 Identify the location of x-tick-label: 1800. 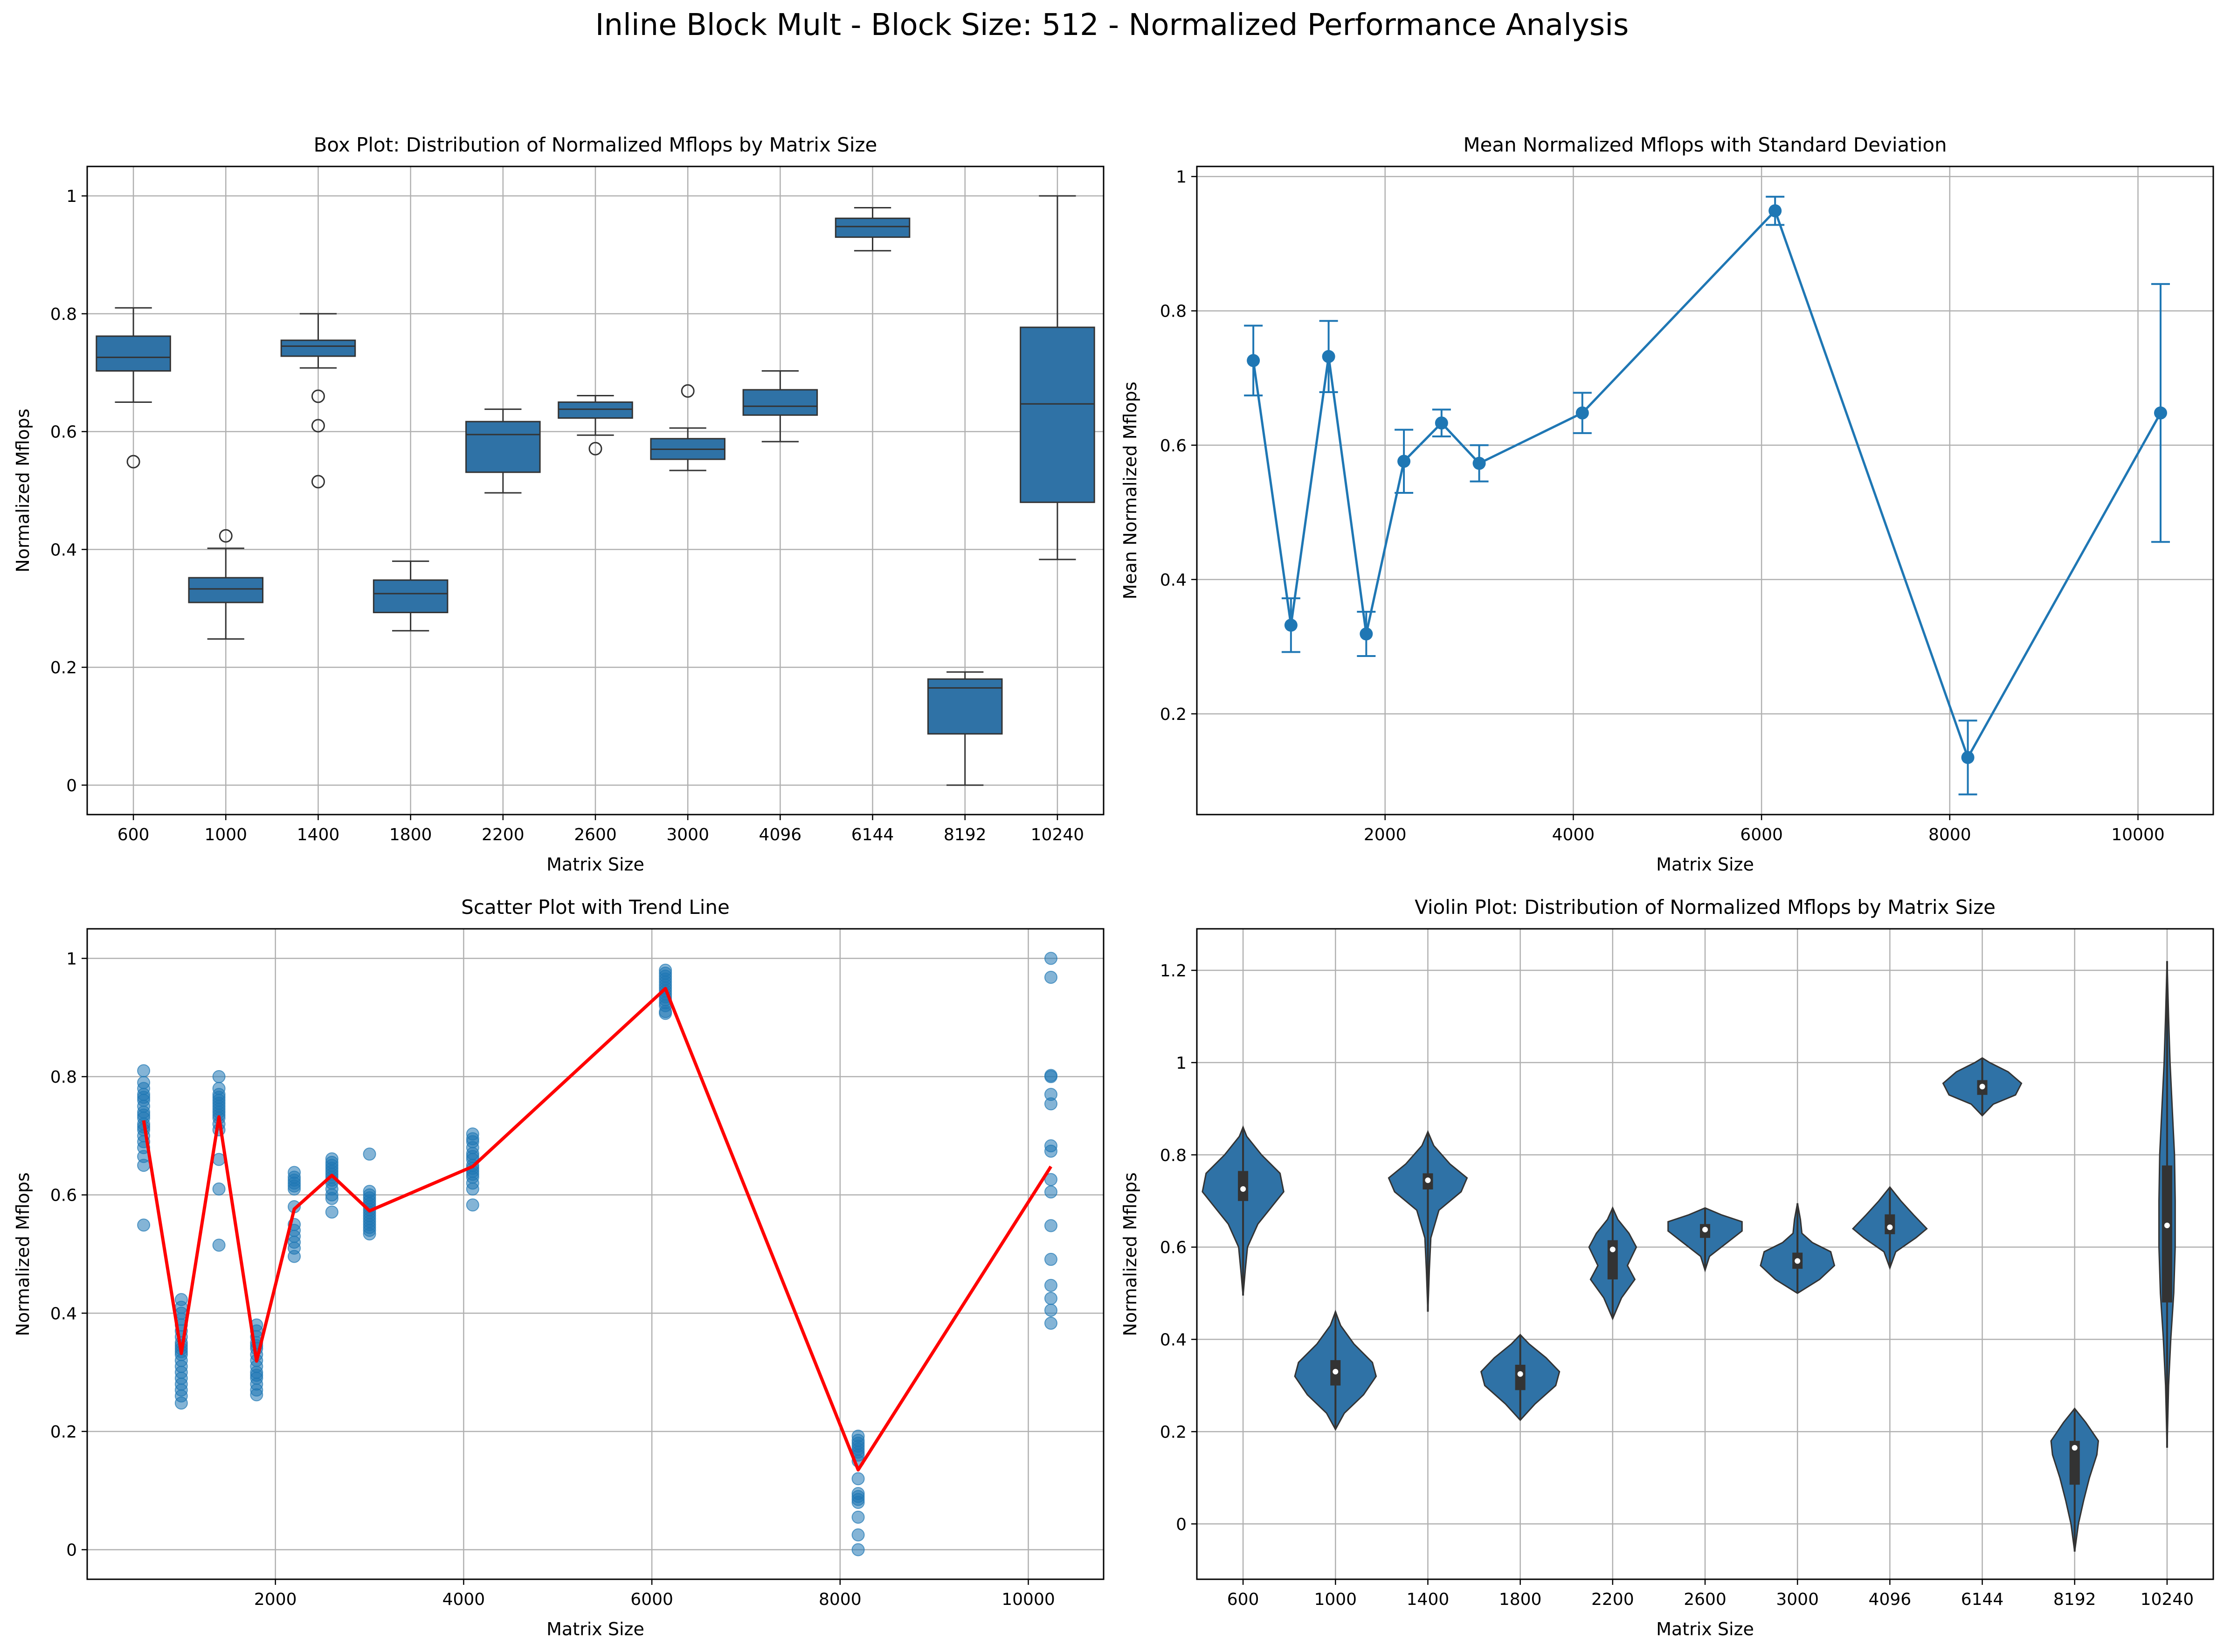
(1520, 1599).